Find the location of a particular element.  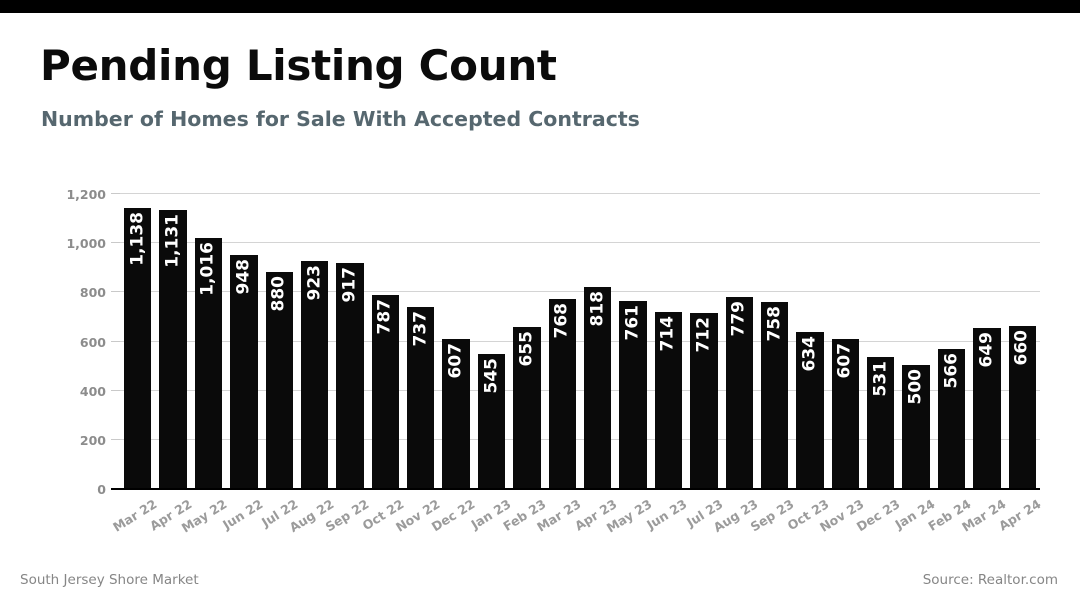

bar-value-label: 1,131 is located at coordinates (172, 240).